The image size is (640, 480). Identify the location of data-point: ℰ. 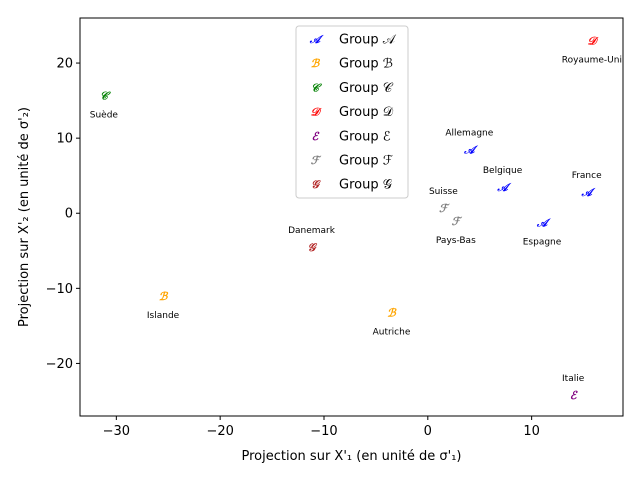
(574, 395).